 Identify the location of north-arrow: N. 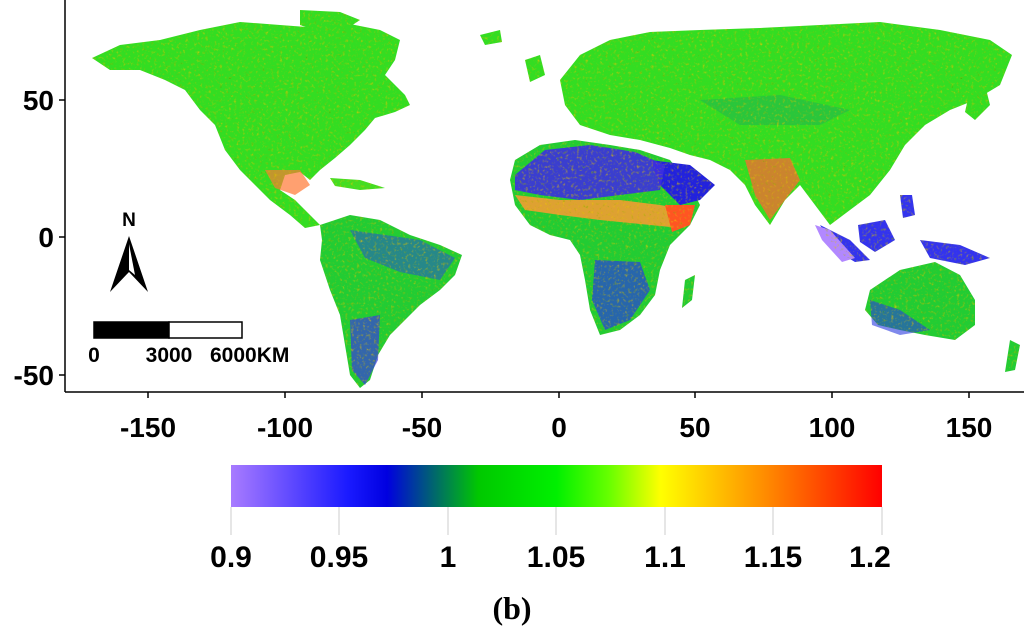
(129, 251).